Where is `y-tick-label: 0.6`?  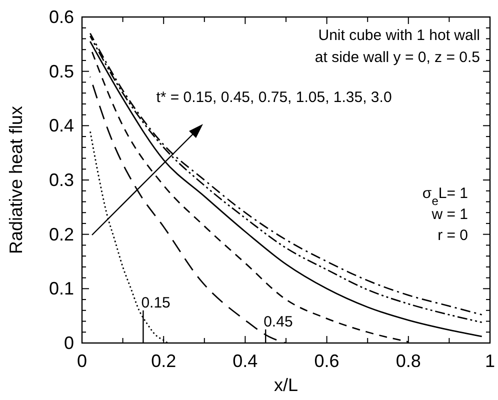 y-tick-label: 0.6 is located at coordinates (61, 17).